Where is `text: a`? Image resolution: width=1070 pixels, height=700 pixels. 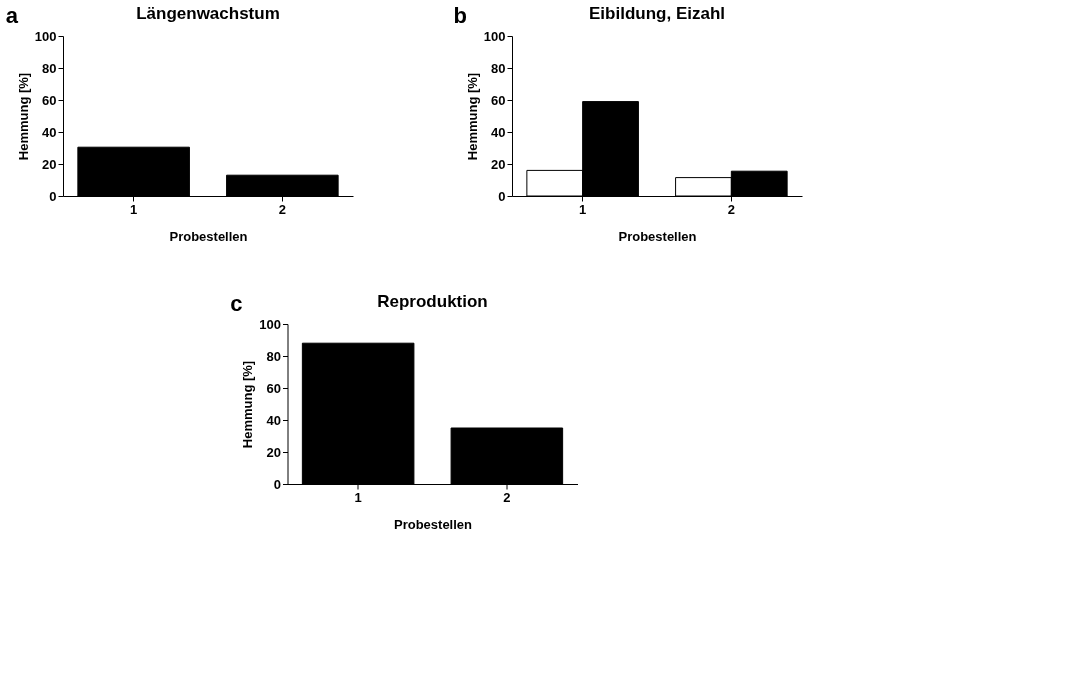 text: a is located at coordinates (12, 15).